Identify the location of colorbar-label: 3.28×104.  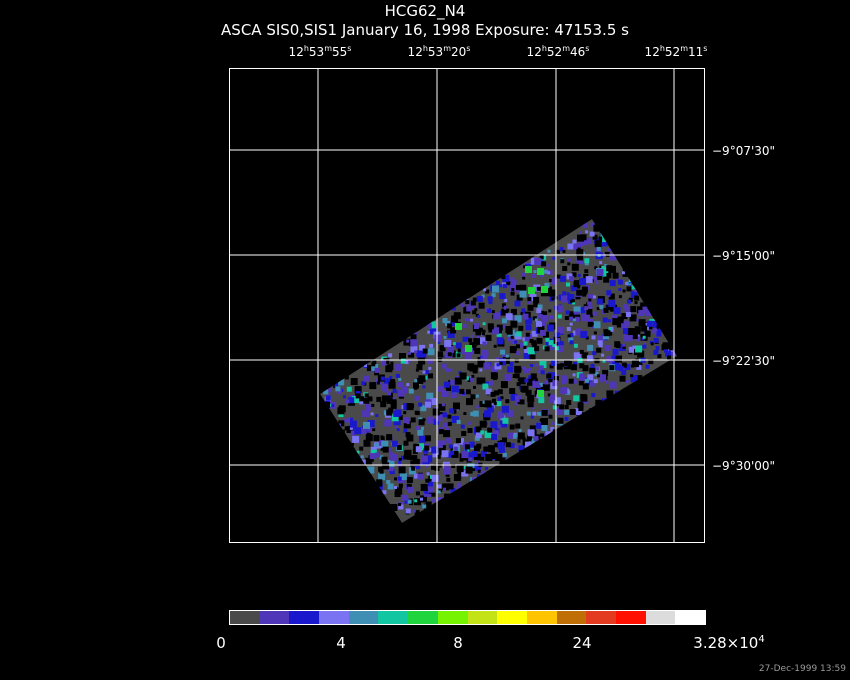
(729, 643).